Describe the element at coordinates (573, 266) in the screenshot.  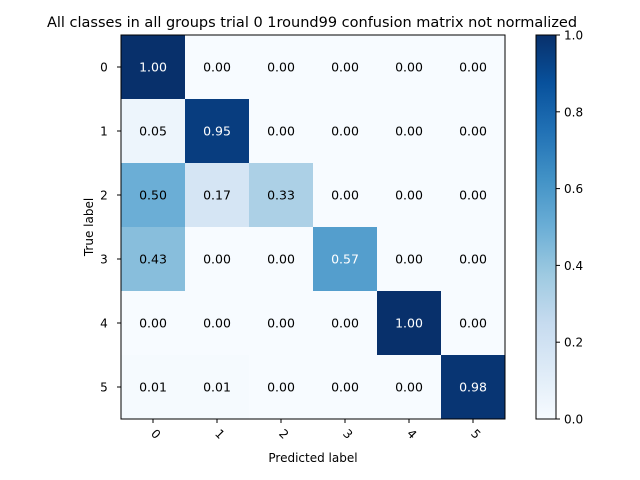
I see `colorbar-tick-label: 0.4` at that location.